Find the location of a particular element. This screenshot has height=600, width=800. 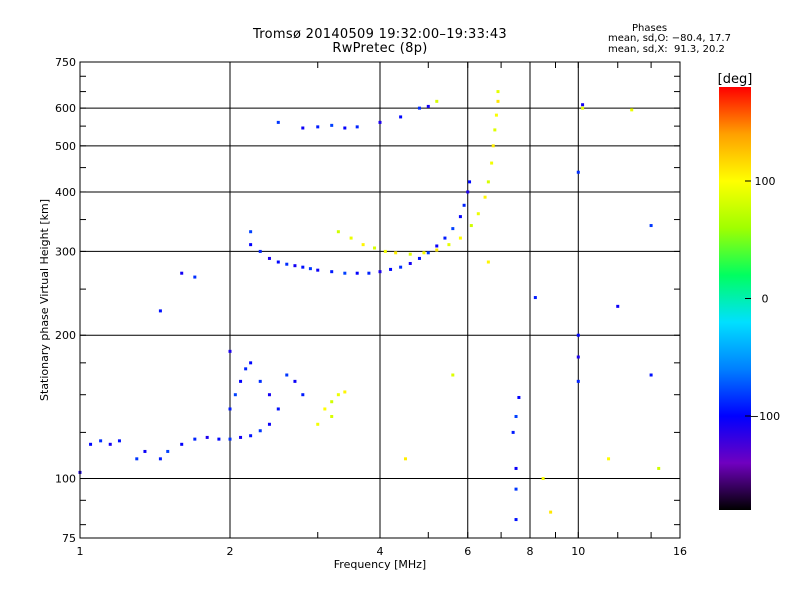

y-tick-label: 200 is located at coordinates (65, 335).